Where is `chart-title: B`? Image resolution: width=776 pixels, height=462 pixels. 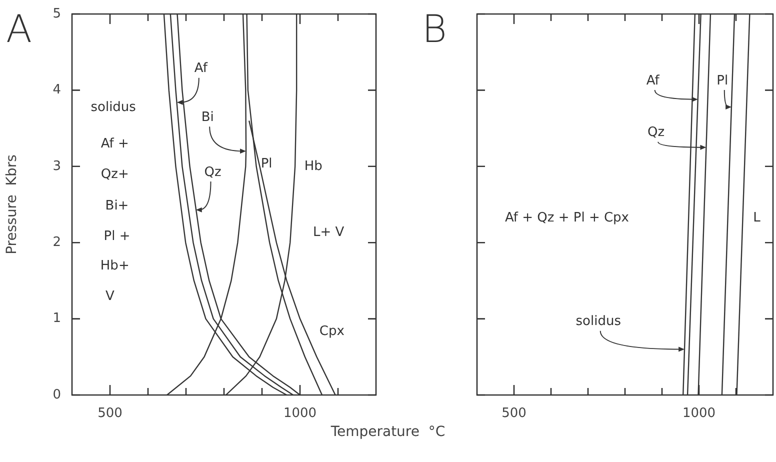
chart-title: B is located at coordinates (434, 29).